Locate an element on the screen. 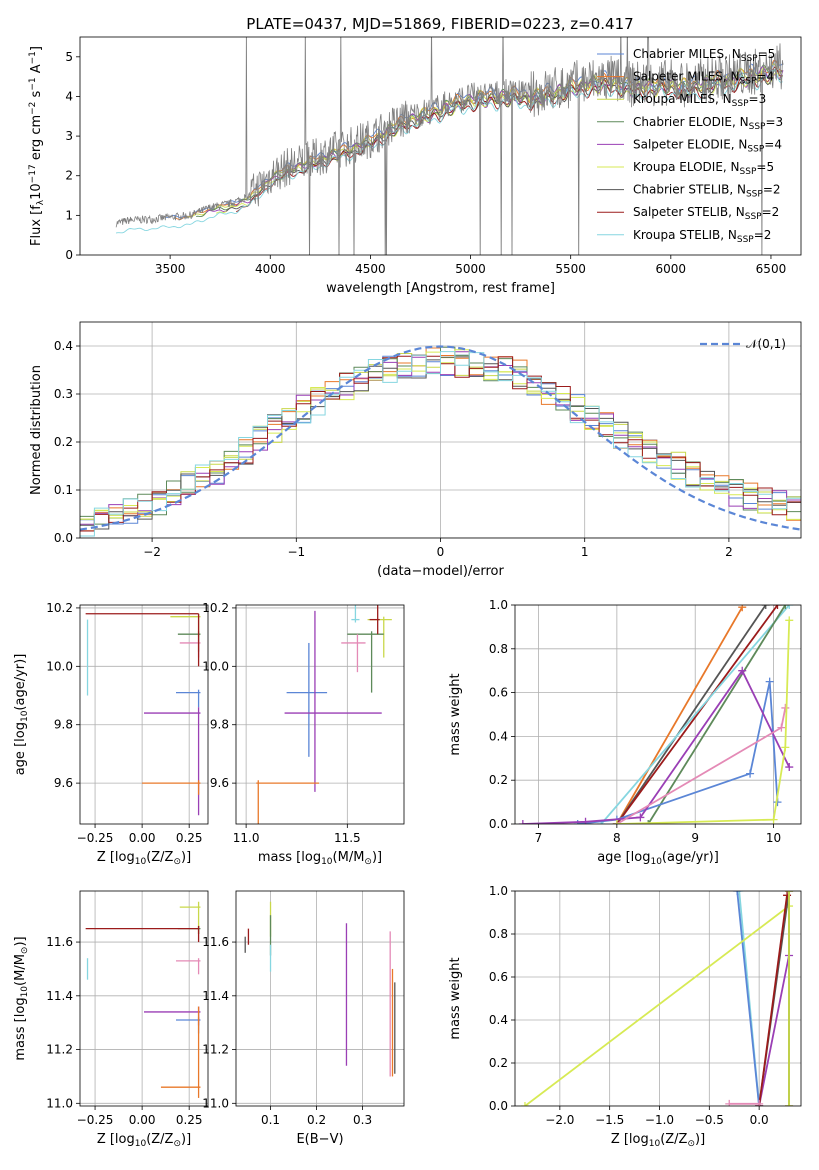 The image size is (819, 1170). x-tick-label: 0.1 is located at coordinates (270, 1120).